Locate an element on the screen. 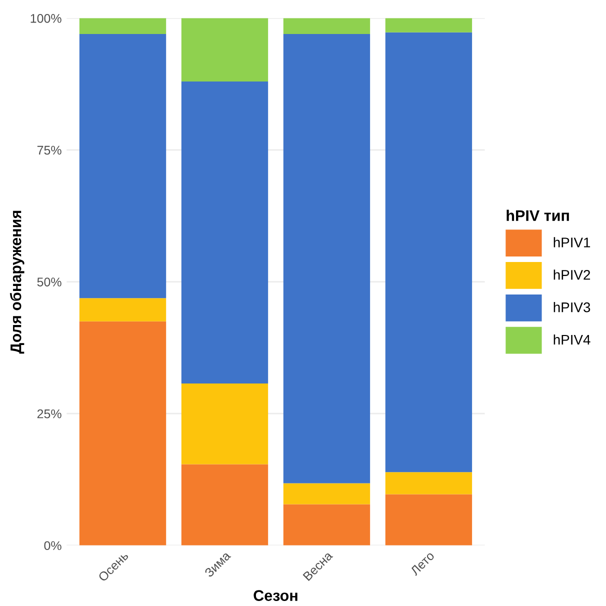 The width and height of the screenshot is (606, 606). y-tick-label: 75% is located at coordinates (49, 150).